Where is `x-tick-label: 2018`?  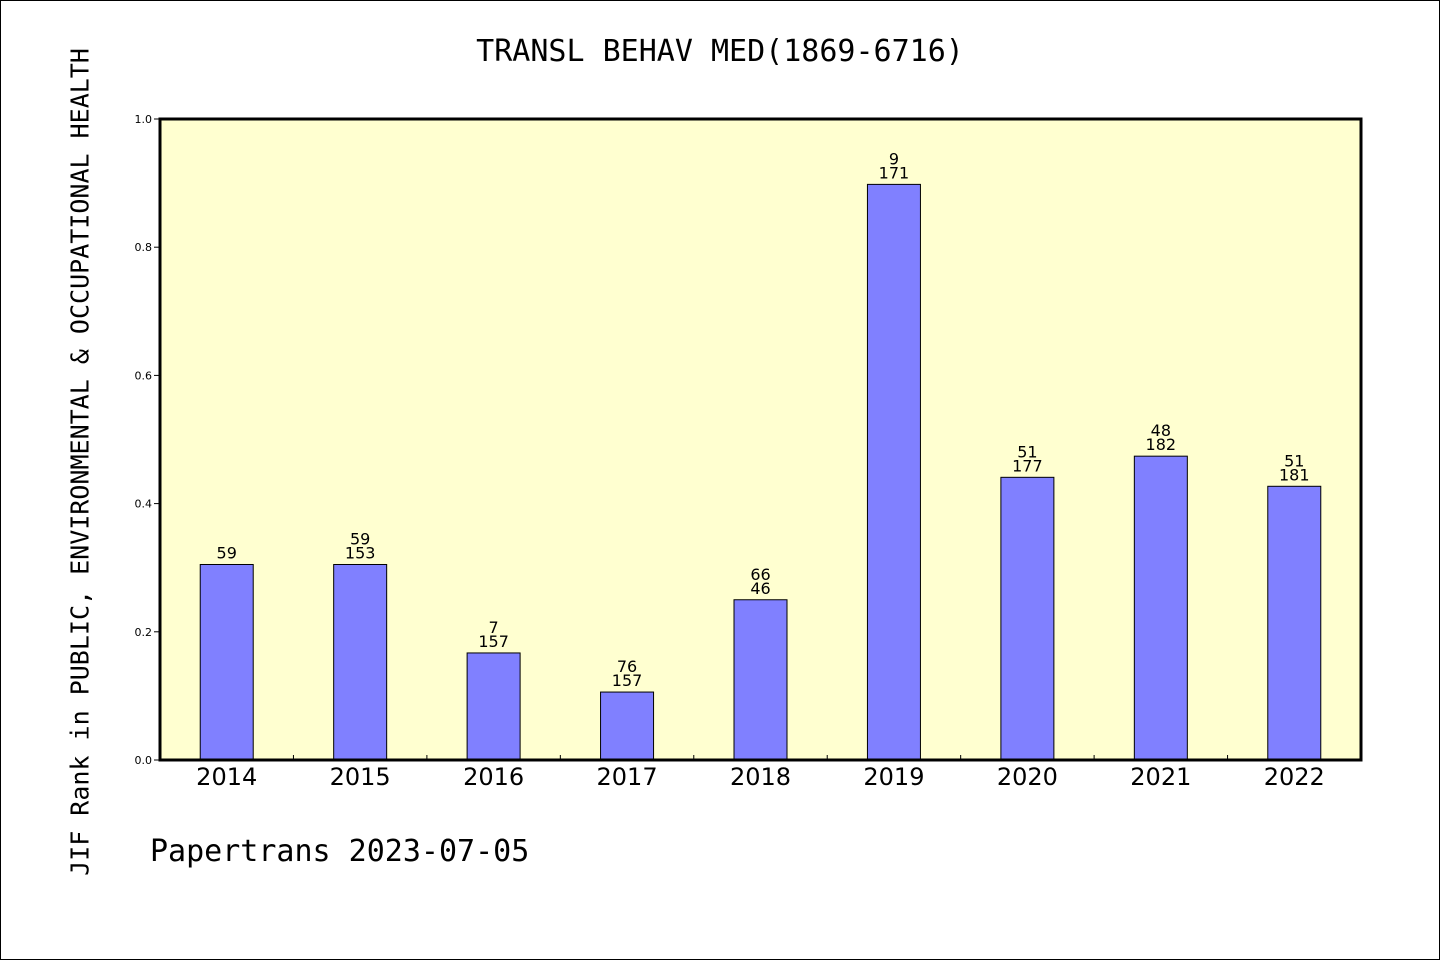
x-tick-label: 2018 is located at coordinates (760, 777).